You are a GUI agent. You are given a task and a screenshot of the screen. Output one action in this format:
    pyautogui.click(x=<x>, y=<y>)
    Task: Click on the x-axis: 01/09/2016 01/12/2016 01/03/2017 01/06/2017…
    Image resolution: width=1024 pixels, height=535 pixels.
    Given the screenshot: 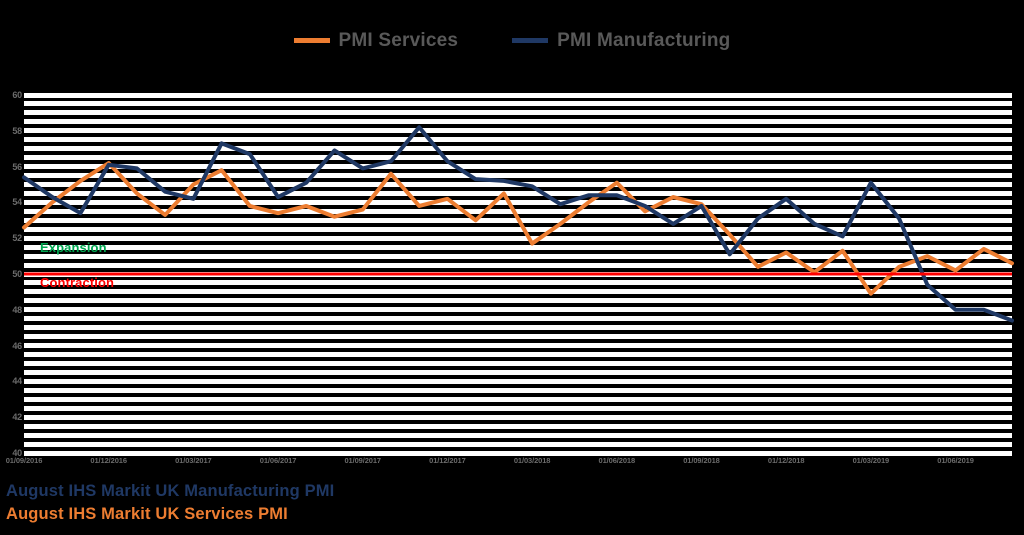 What is the action you would take?
    pyautogui.click(x=509, y=464)
    